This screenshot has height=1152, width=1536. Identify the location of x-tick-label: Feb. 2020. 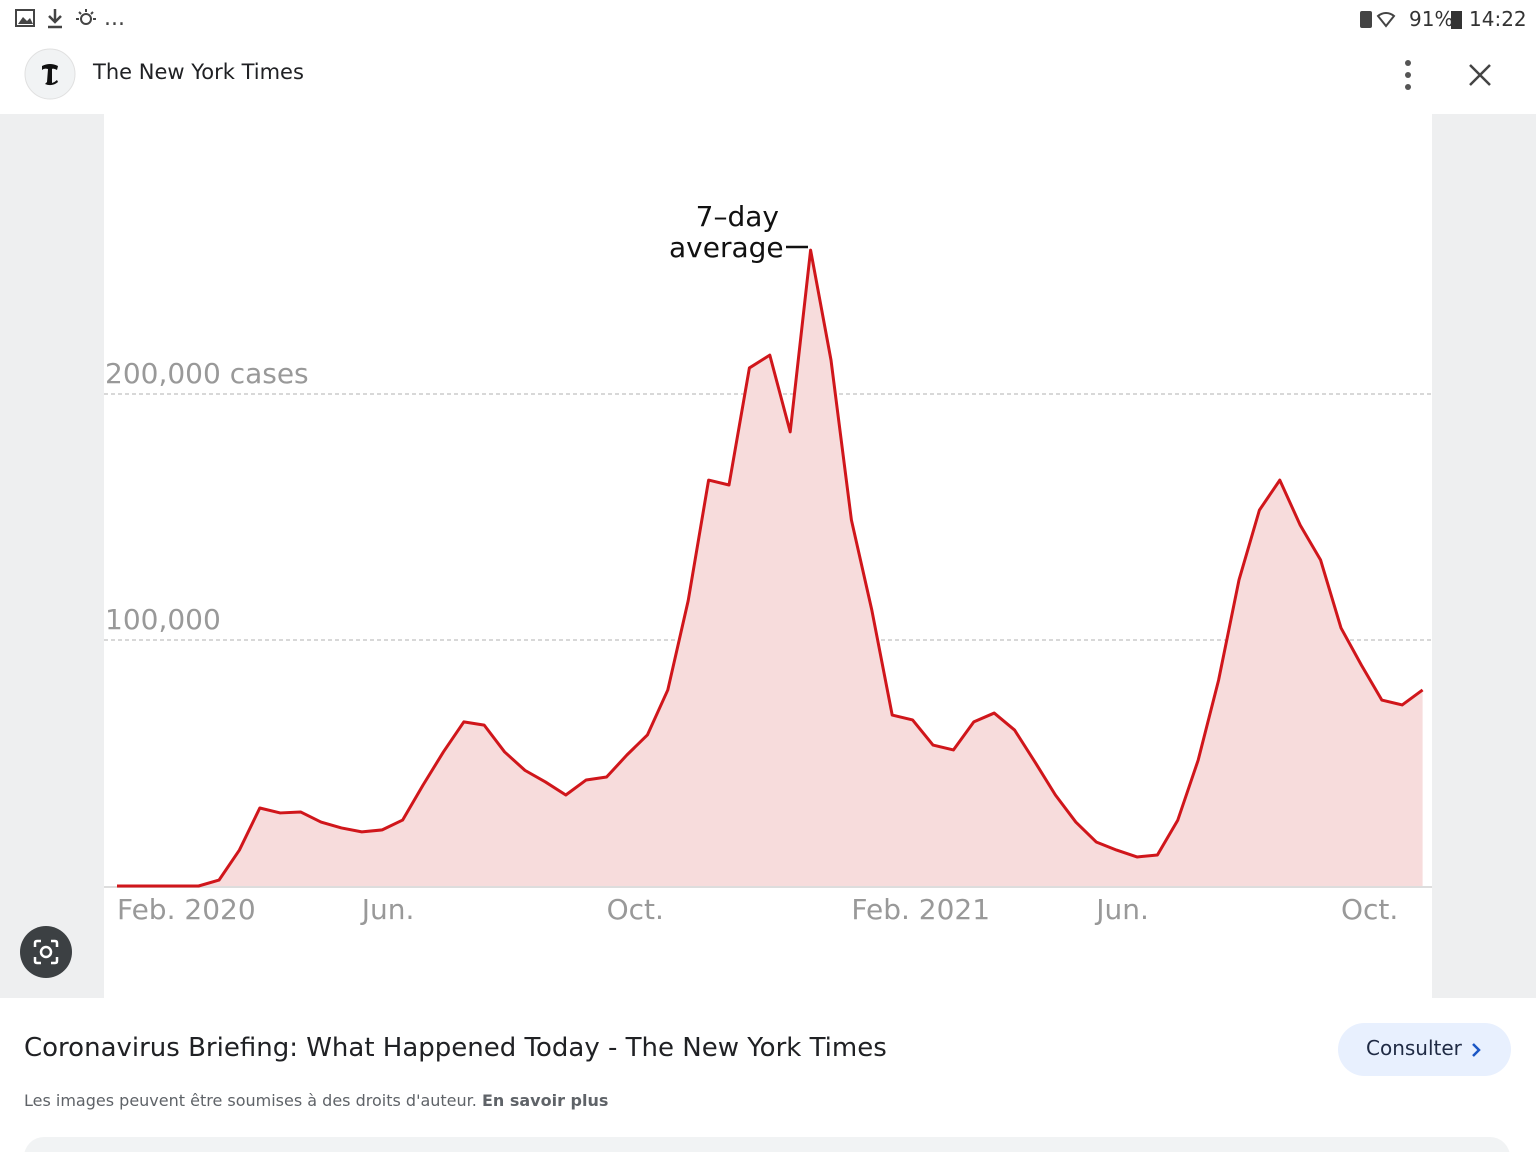
(186, 909).